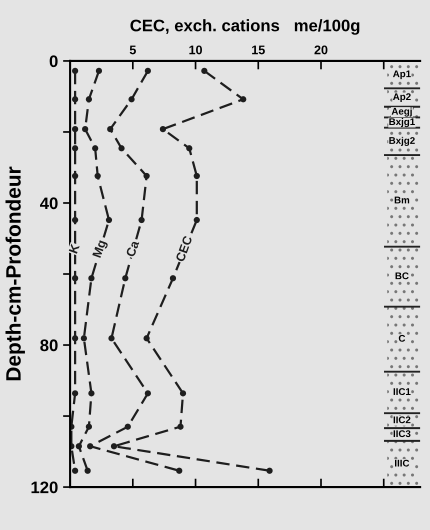 The width and height of the screenshot is (430, 530). What do you see at coordinates (245, 27) in the screenshot?
I see `x-axis-title: CEC, exch. cations me/100g` at bounding box center [245, 27].